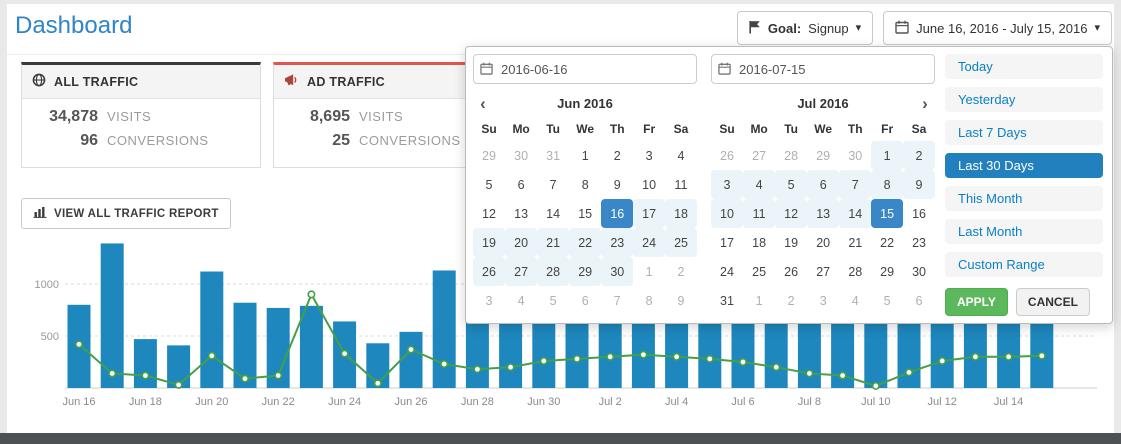  I want to click on range-option-last-7-days: Last 7 Days, so click(1024, 132).